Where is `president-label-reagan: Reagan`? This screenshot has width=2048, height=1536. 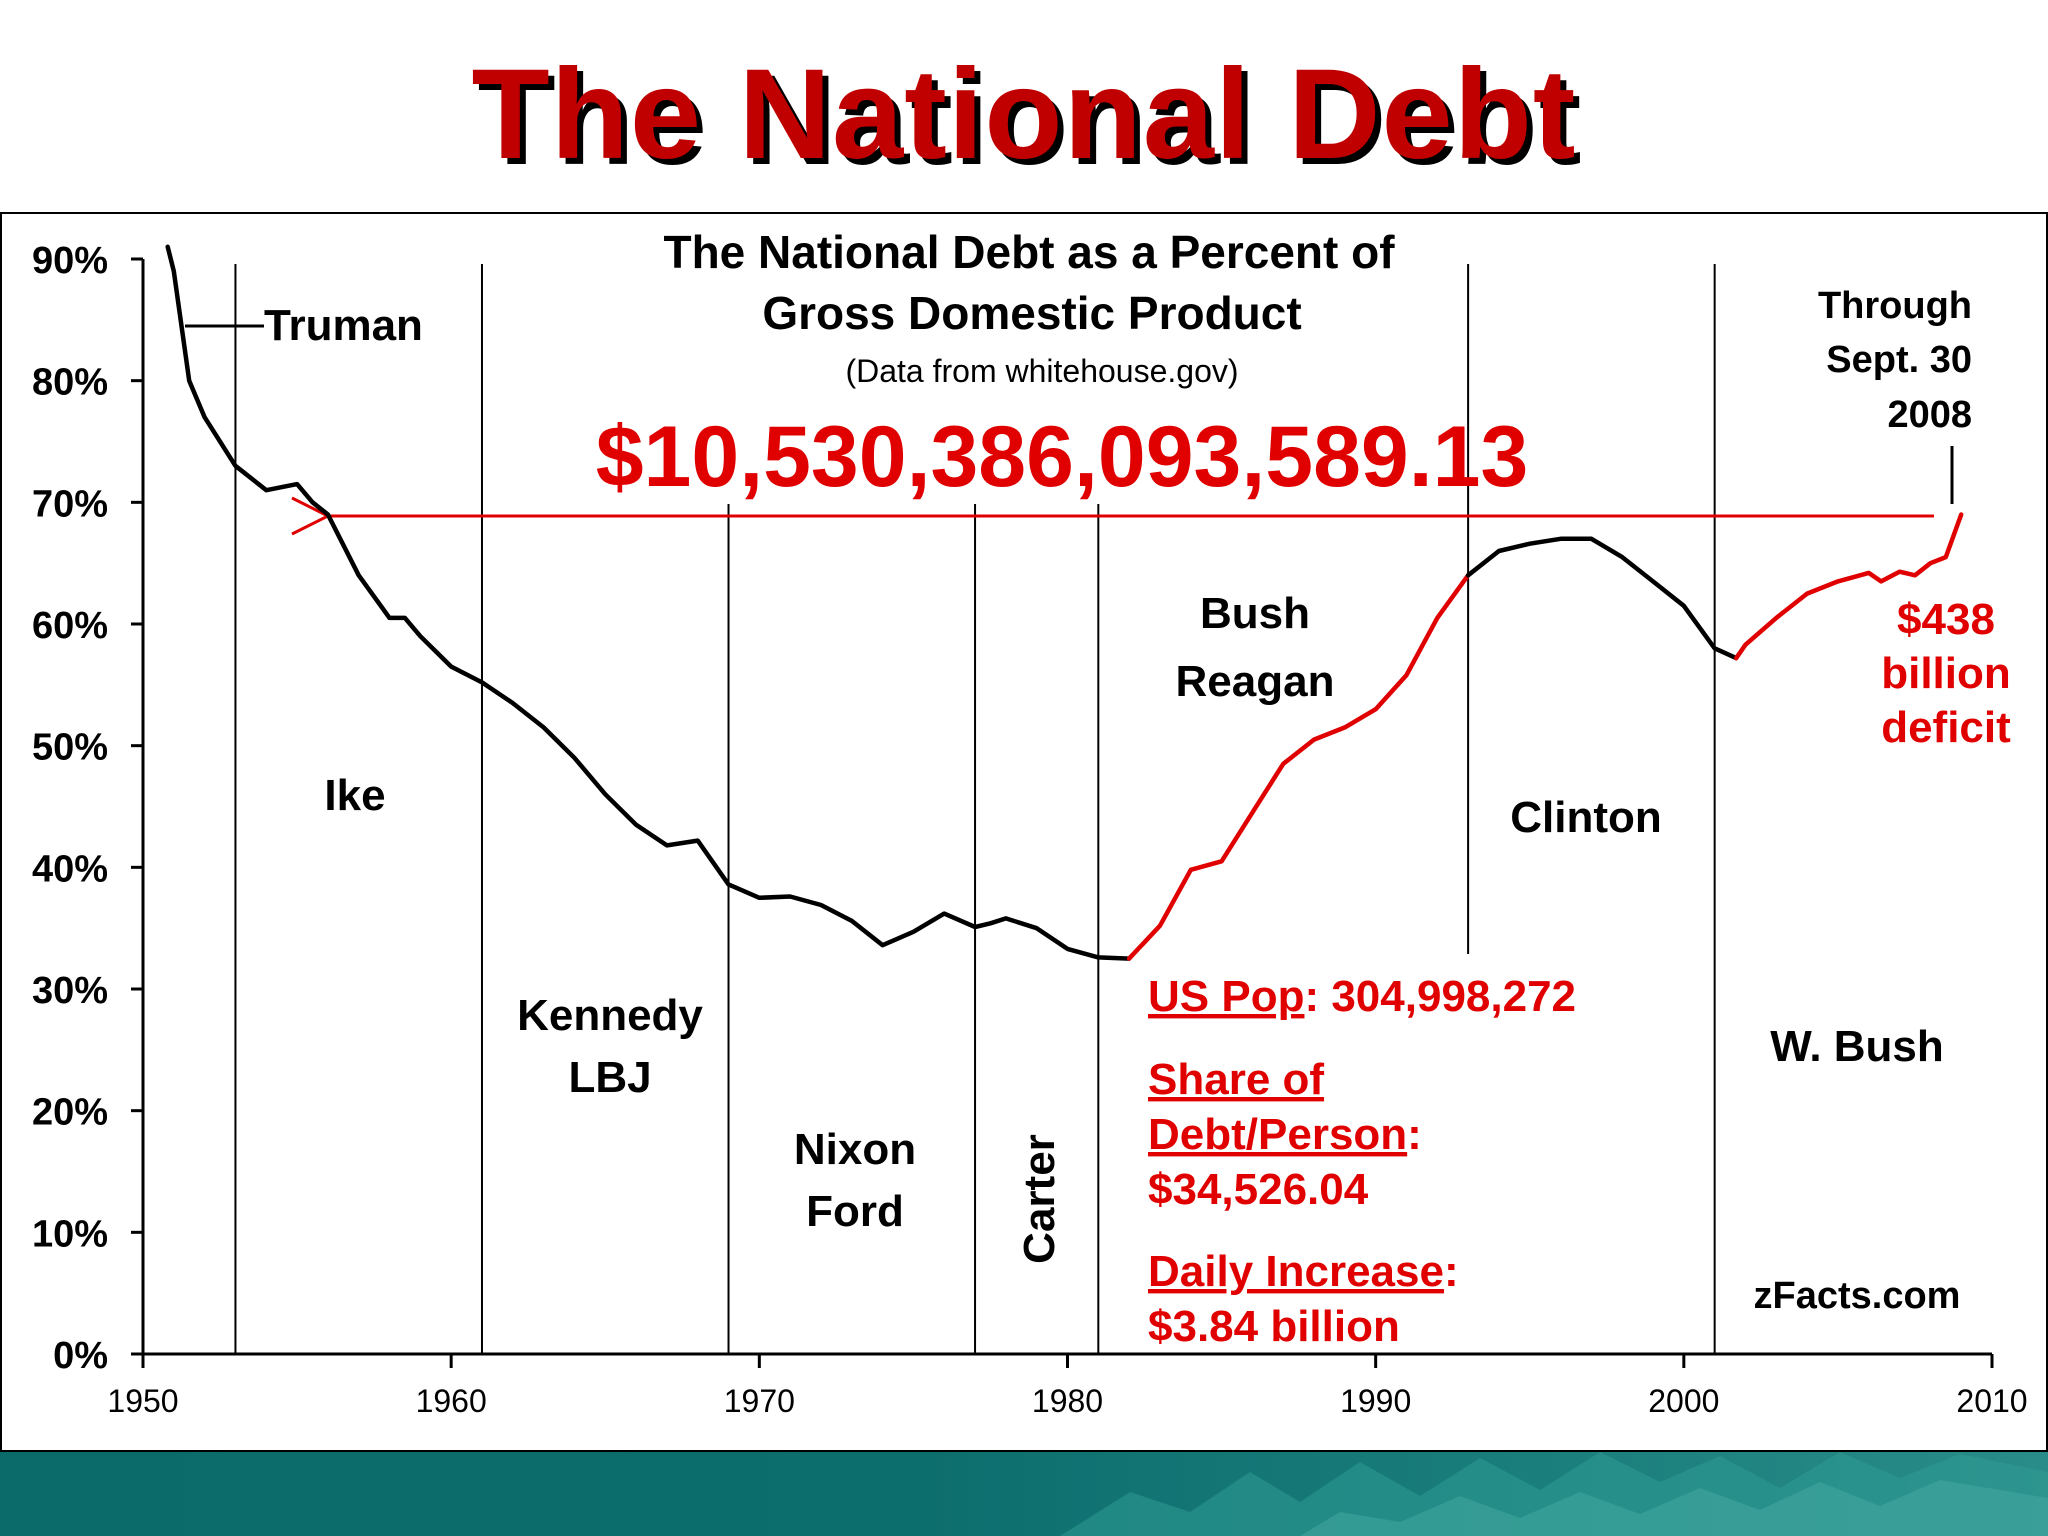
president-label-reagan: Reagan is located at coordinates (1255, 681).